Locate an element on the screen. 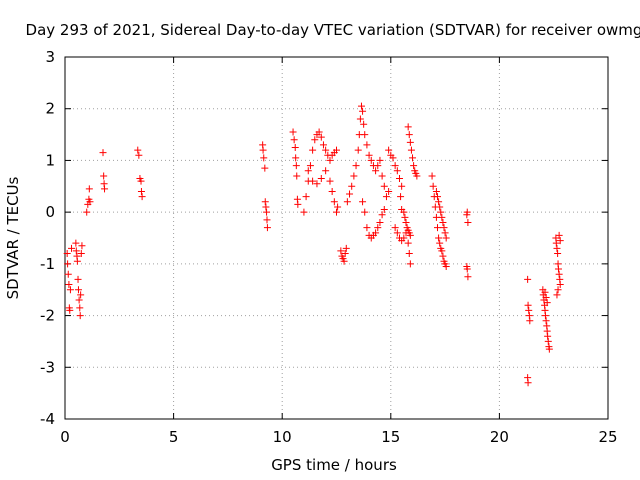 The image size is (640, 480). y-tick-label: 3 is located at coordinates (50, 57).